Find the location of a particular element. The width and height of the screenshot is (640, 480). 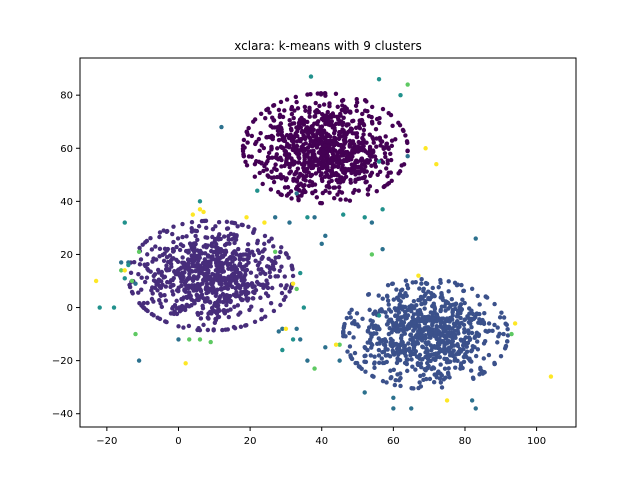

y-tick-label: 0 is located at coordinates (70, 308).